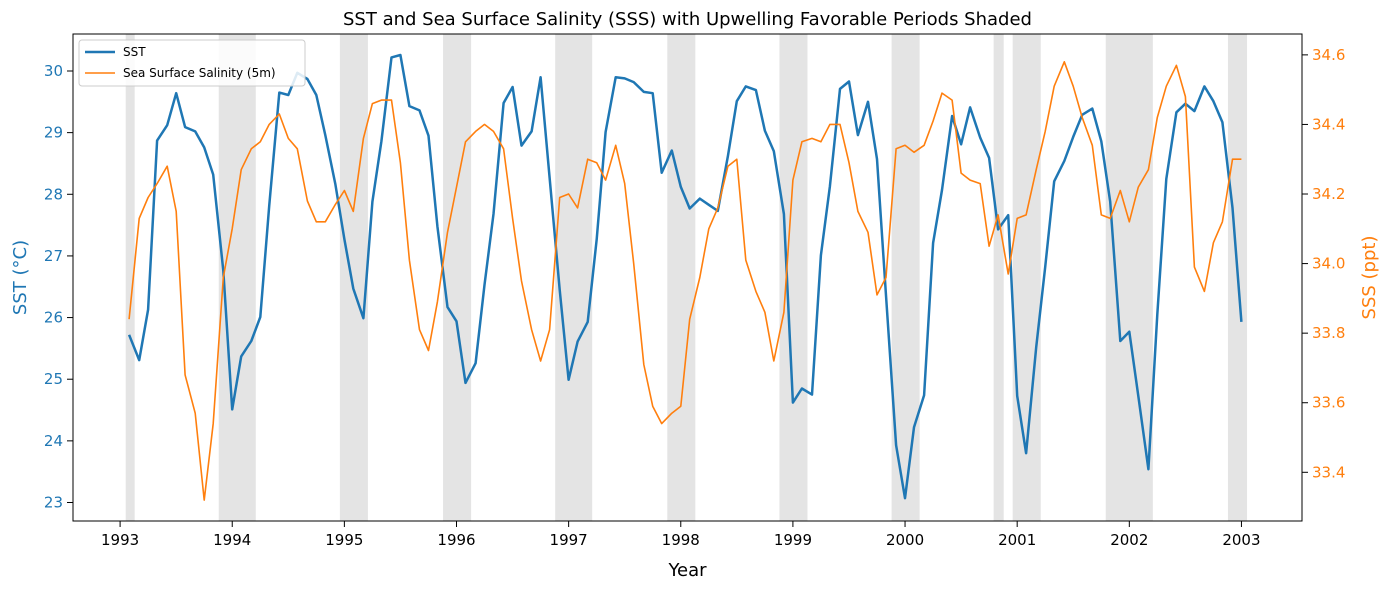 This screenshot has width=1390, height=590. Describe the element at coordinates (1328, 403) in the screenshot. I see `y-right-tick-label-33.6: 33.6` at that location.